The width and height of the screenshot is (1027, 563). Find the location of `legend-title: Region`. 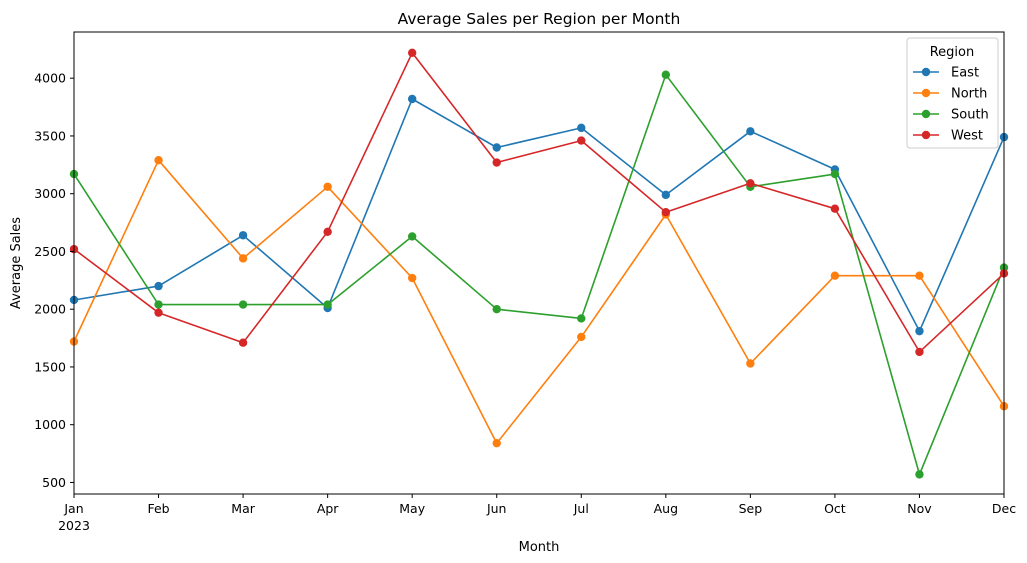

legend-title: Region is located at coordinates (952, 52).